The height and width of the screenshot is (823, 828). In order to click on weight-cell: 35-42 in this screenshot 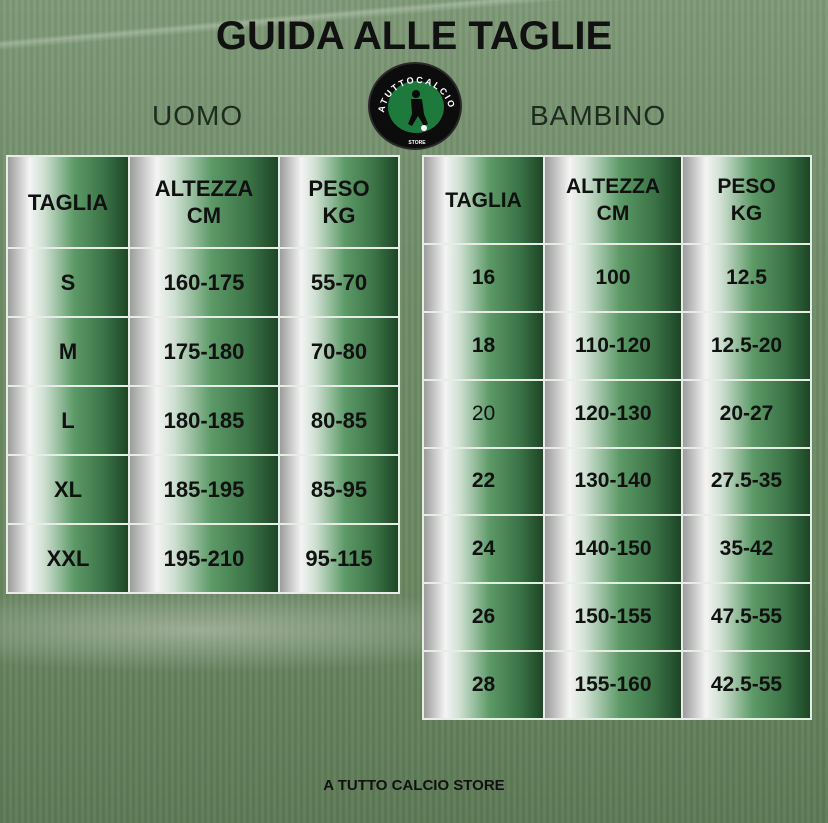, I will do `click(746, 549)`.